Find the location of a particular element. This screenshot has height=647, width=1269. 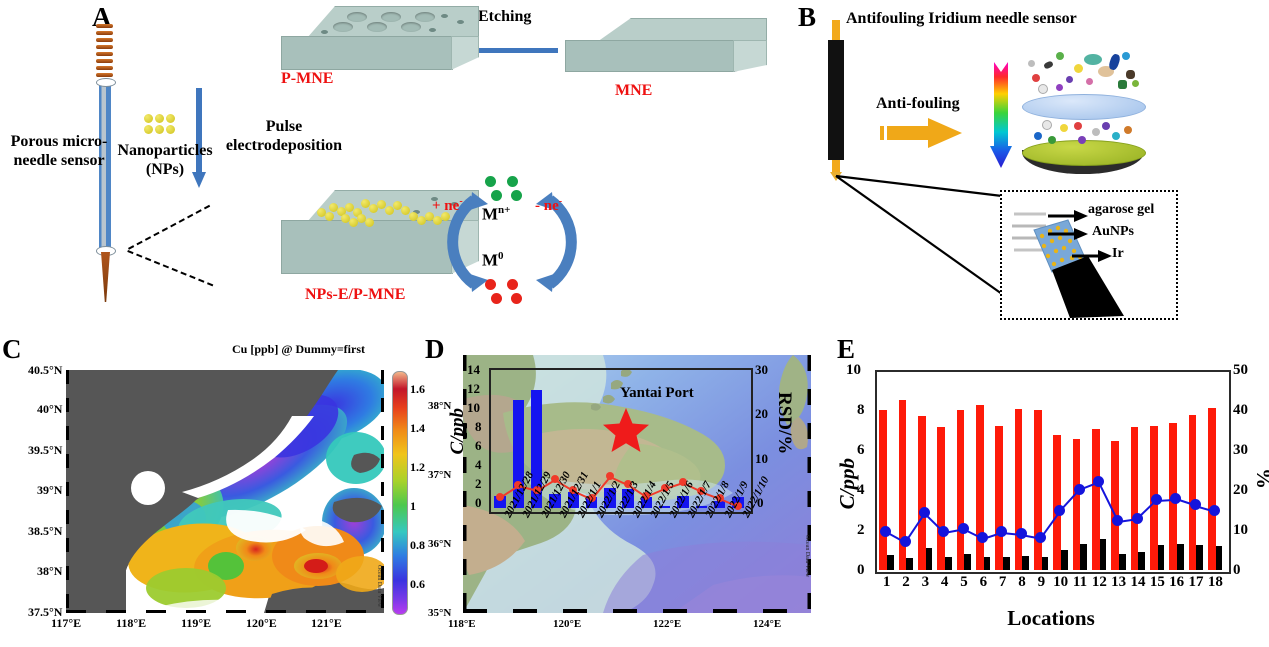

panel-d-y-6: 6 is located at coordinates (478, 445).